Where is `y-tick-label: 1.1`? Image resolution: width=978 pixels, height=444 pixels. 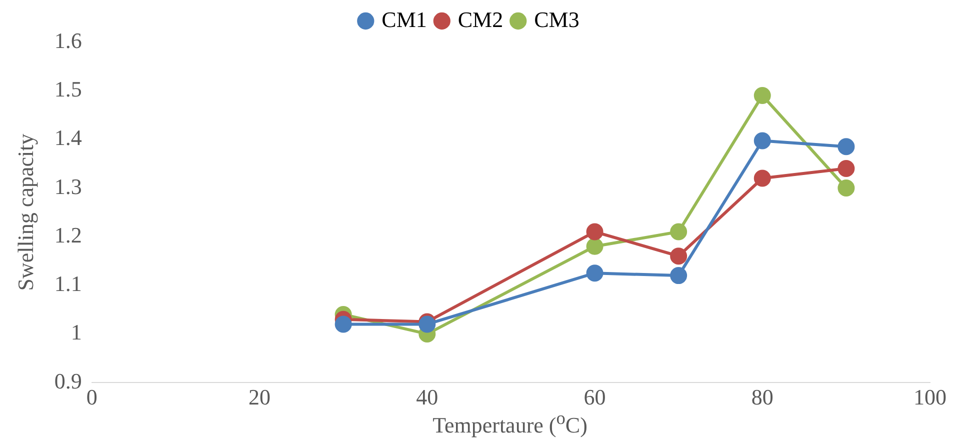 y-tick-label: 1.1 is located at coordinates (68, 283).